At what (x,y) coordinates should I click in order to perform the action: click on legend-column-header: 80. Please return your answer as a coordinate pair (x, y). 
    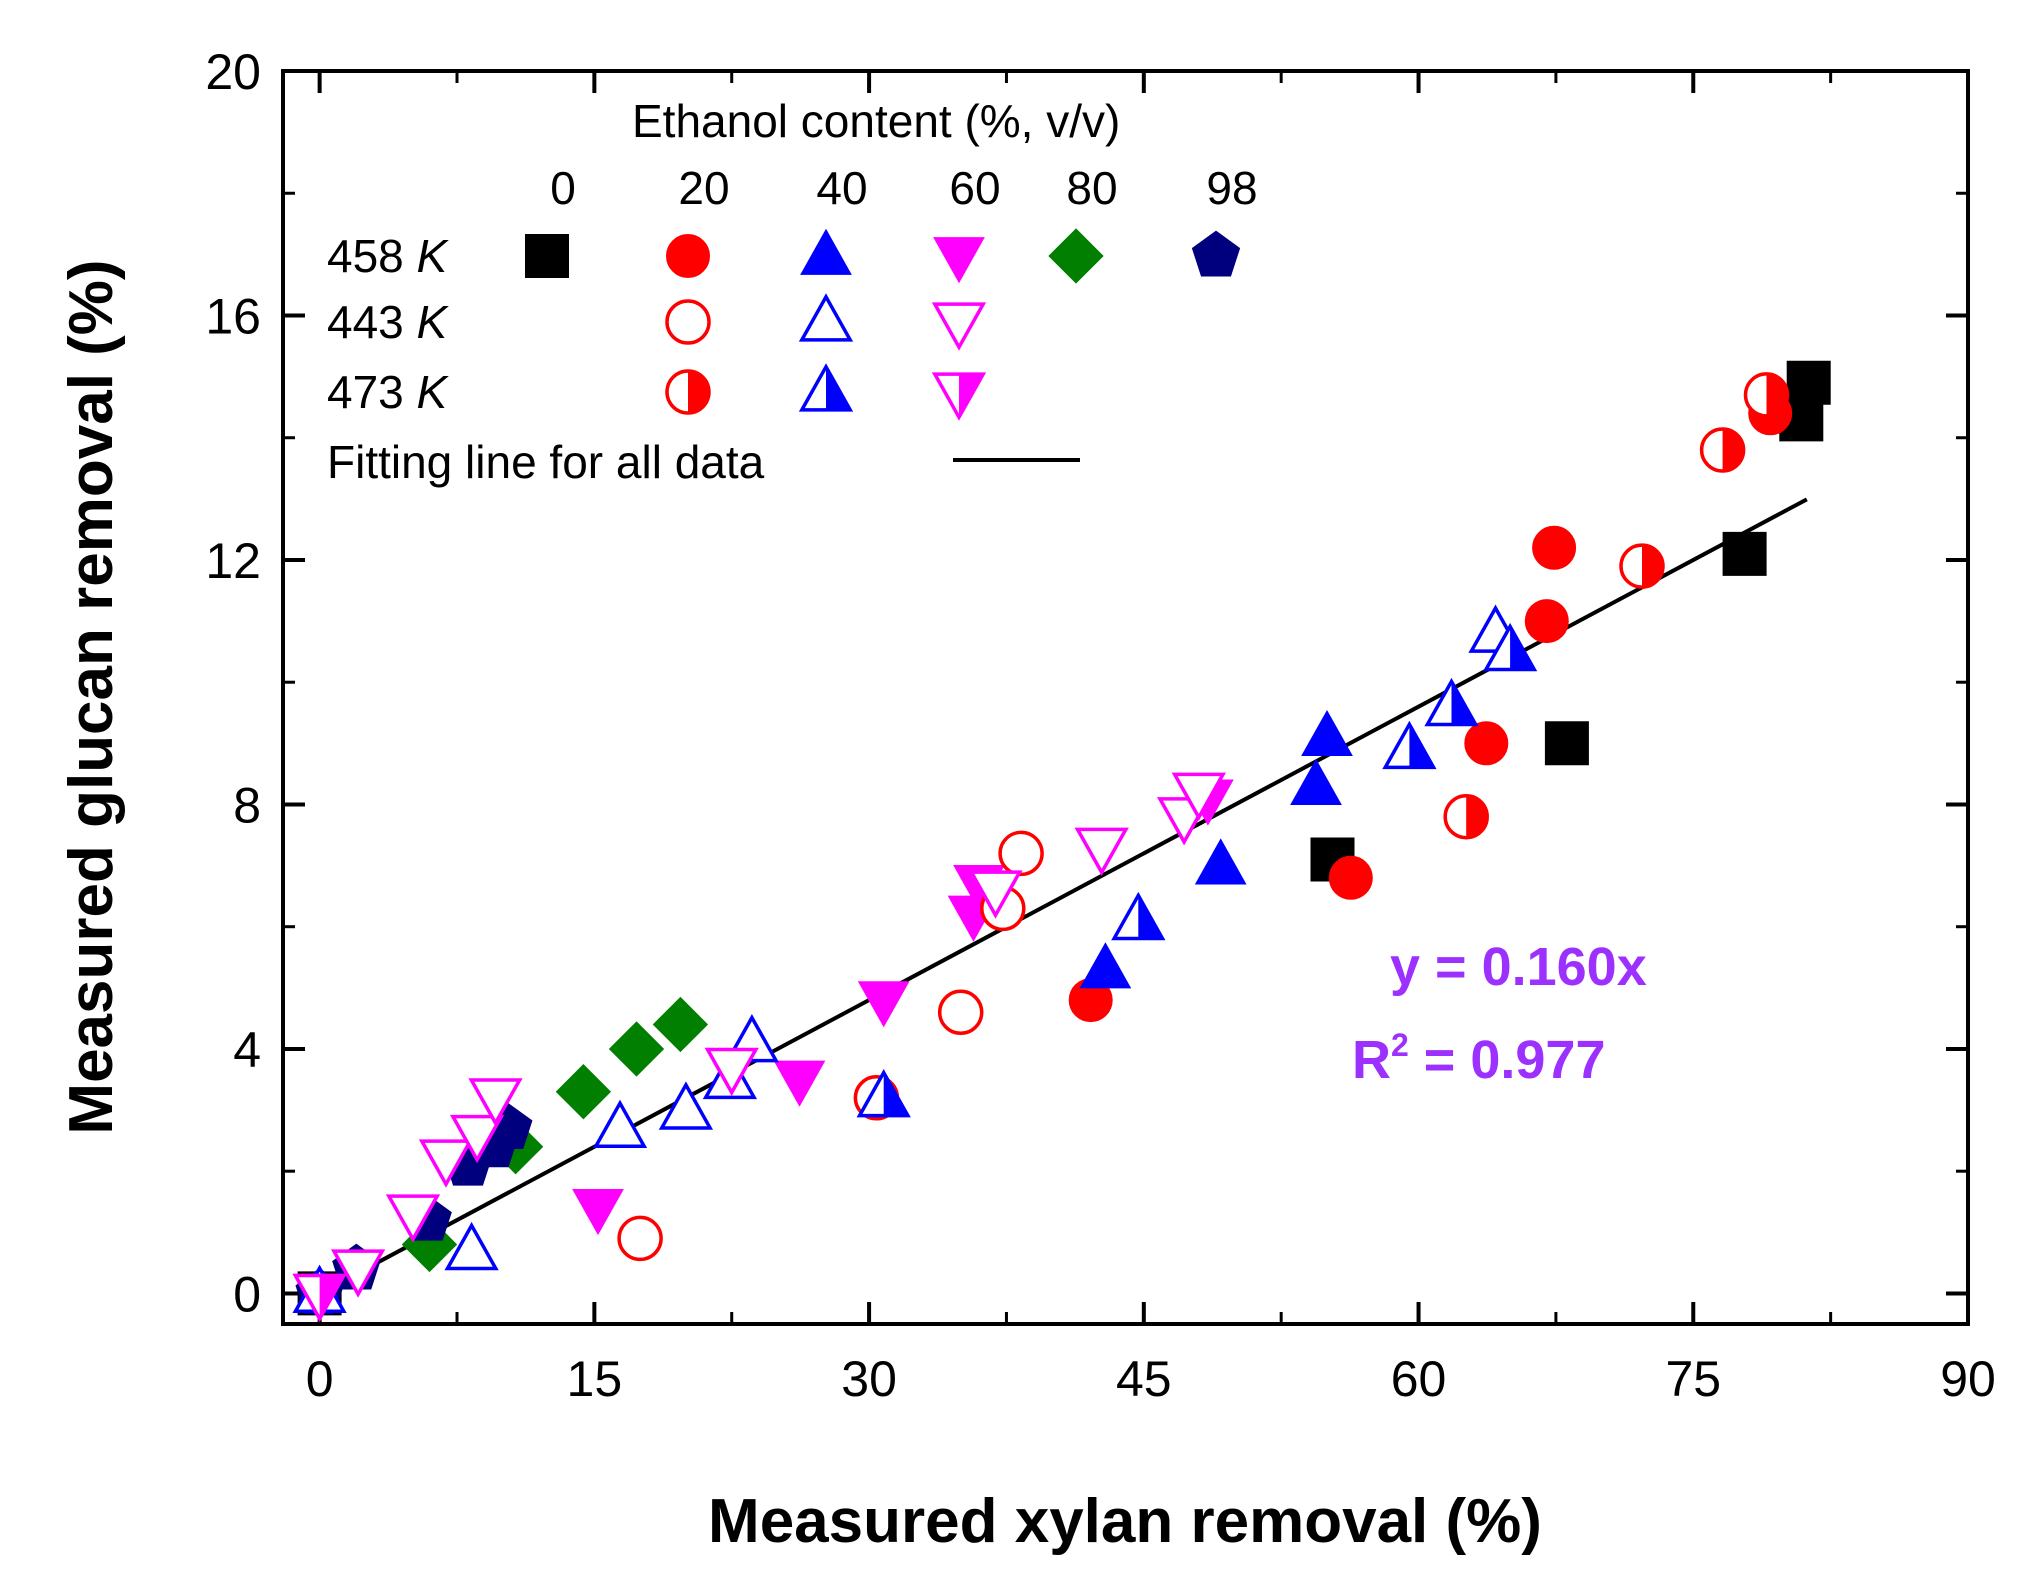
    Looking at the image, I should click on (1091, 188).